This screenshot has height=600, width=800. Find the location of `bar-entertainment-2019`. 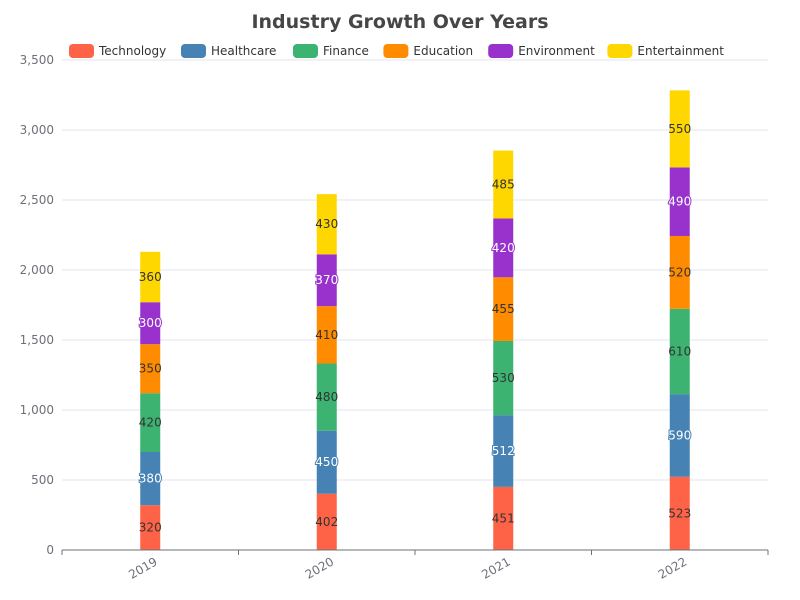

bar-entertainment-2019 is located at coordinates (150, 277).